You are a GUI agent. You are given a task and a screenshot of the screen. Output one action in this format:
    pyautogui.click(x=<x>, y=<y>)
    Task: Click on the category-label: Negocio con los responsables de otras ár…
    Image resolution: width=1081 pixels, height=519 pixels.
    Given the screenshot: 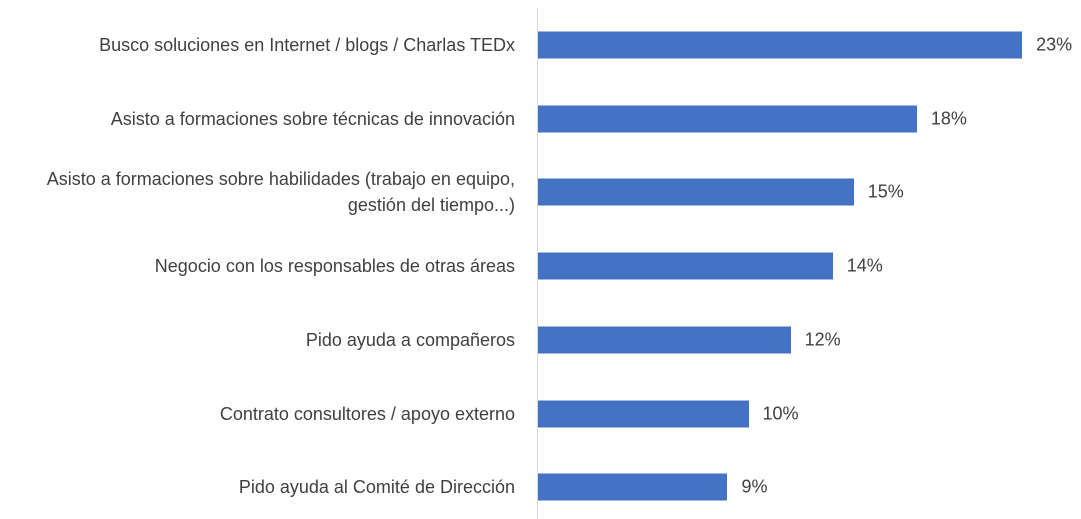 What is the action you would take?
    pyautogui.click(x=334, y=266)
    